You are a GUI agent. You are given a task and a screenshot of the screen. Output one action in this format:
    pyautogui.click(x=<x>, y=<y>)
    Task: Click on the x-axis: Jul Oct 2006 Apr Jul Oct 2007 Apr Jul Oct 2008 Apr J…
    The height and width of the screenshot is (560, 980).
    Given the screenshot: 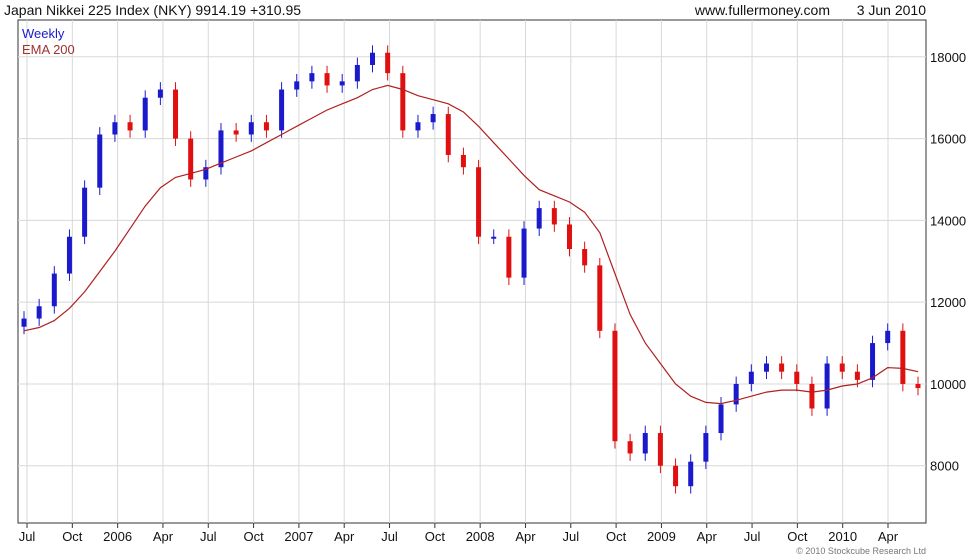 What is the action you would take?
    pyautogui.click(x=459, y=533)
    